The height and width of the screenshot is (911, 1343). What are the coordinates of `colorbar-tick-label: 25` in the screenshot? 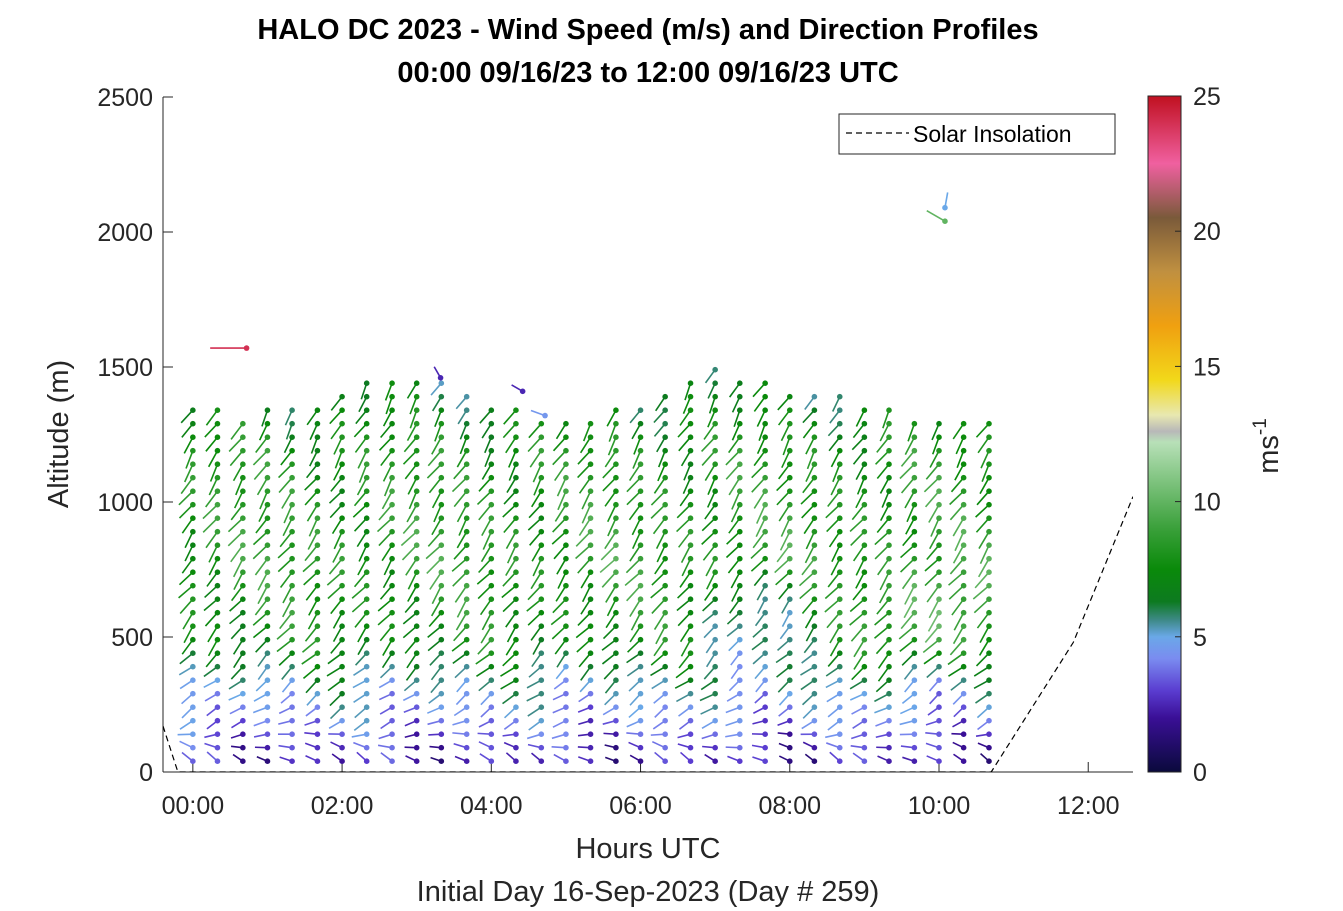 It's located at (1207, 97).